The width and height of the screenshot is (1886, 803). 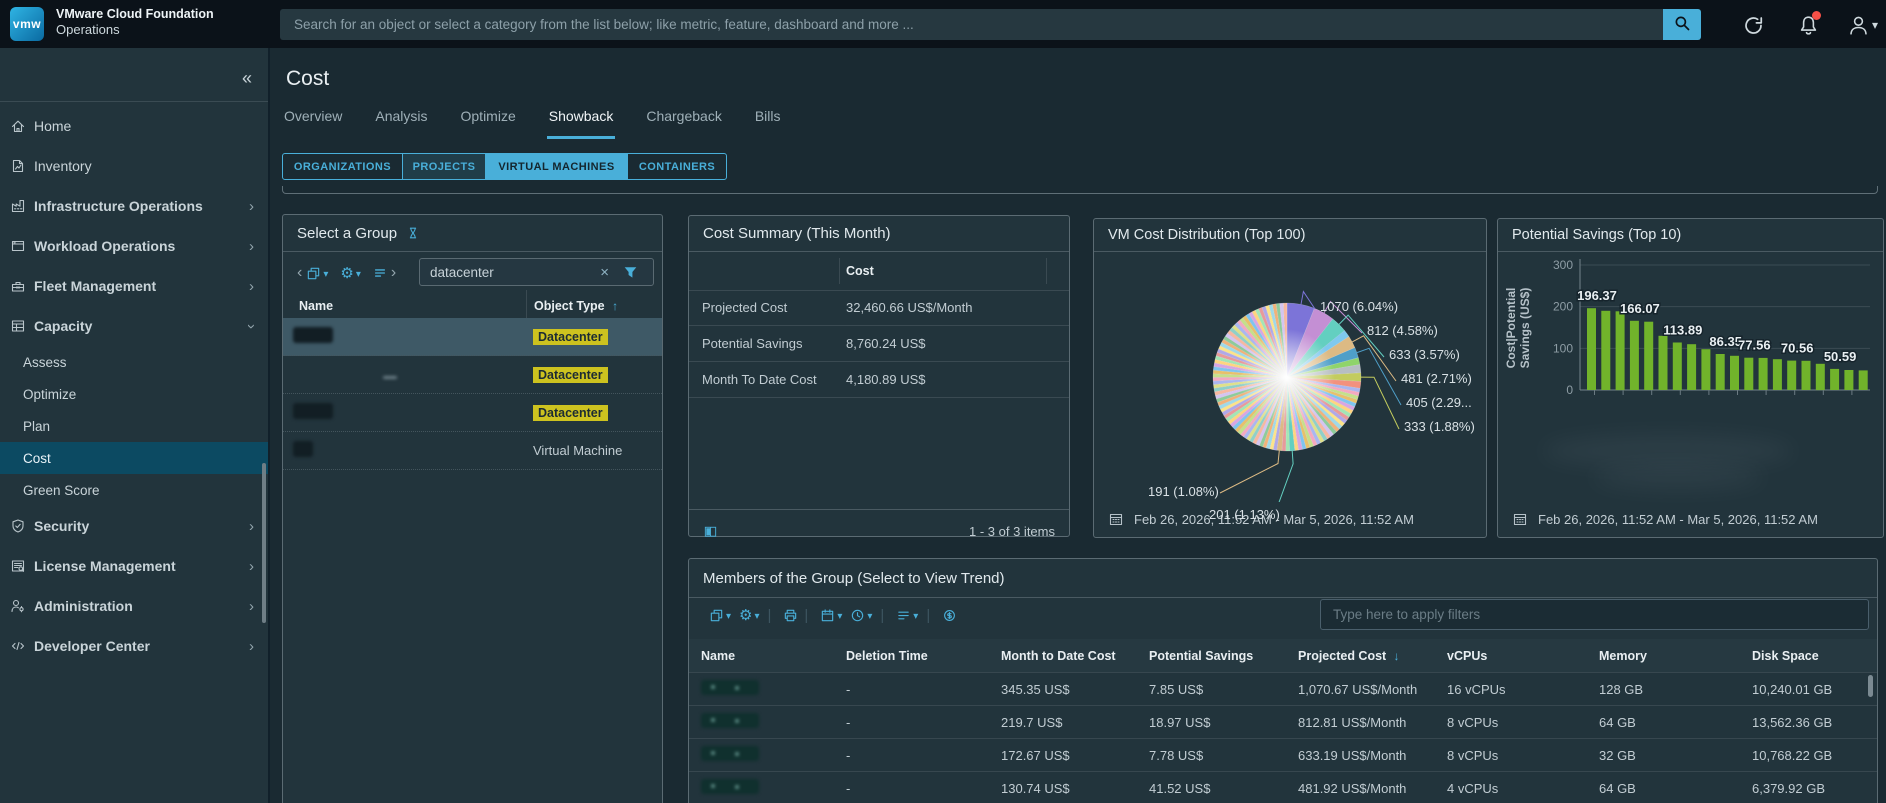 I want to click on sidebar-item-license-management: License Management ›, so click(x=134, y=566).